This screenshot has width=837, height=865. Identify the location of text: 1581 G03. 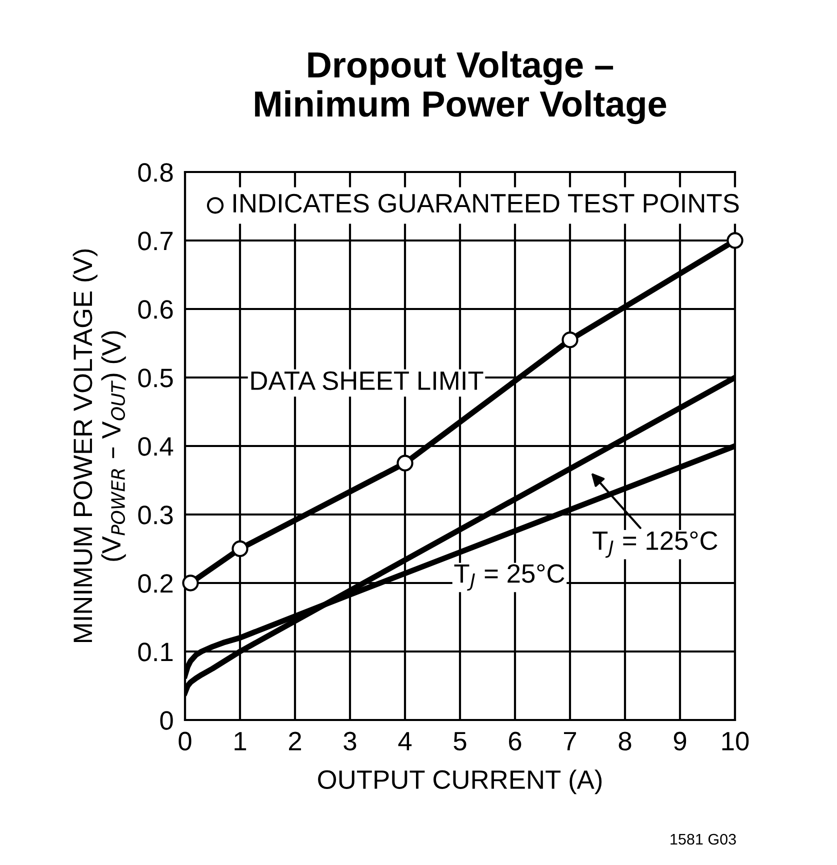
(703, 839).